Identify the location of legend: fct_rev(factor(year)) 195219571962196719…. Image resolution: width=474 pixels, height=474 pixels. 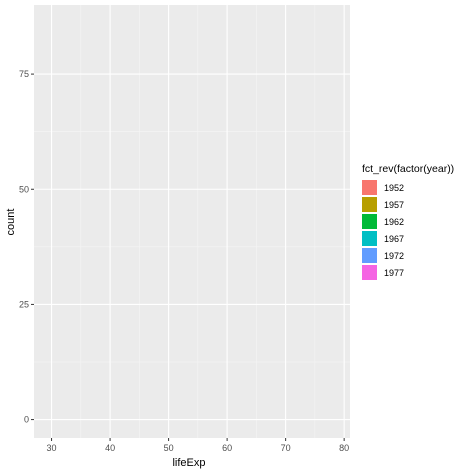
(408, 221).